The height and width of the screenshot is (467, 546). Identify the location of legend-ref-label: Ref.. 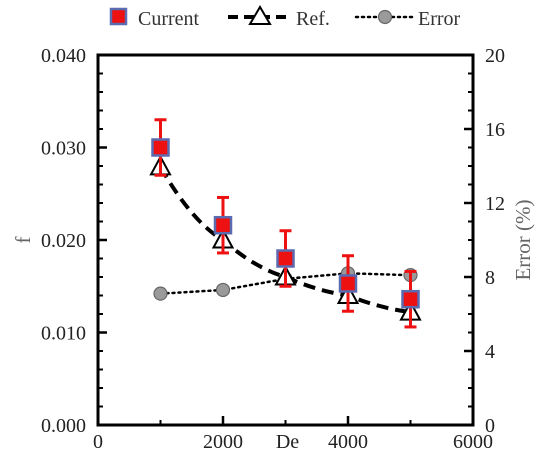
(313, 19).